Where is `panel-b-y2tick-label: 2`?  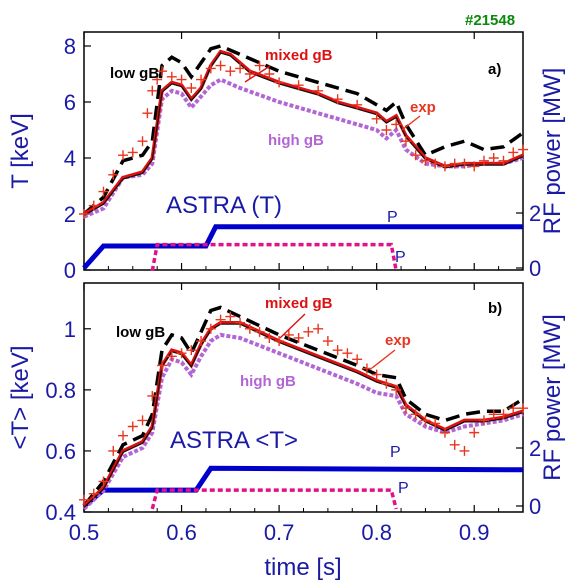
panel-b-y2tick-label: 2 is located at coordinates (535, 448).